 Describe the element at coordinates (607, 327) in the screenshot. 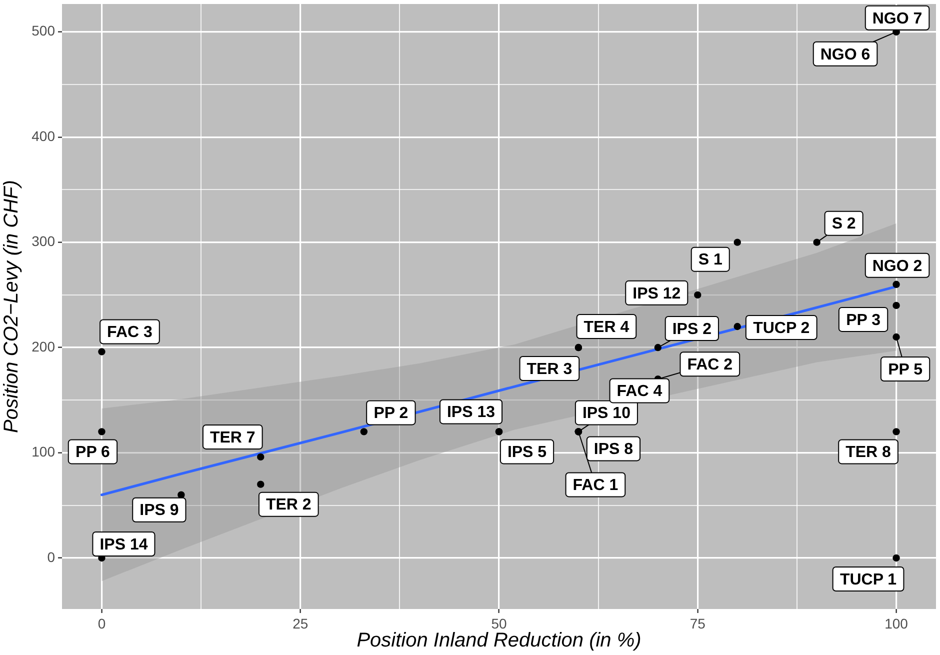

I see `annotation: TER 4` at that location.